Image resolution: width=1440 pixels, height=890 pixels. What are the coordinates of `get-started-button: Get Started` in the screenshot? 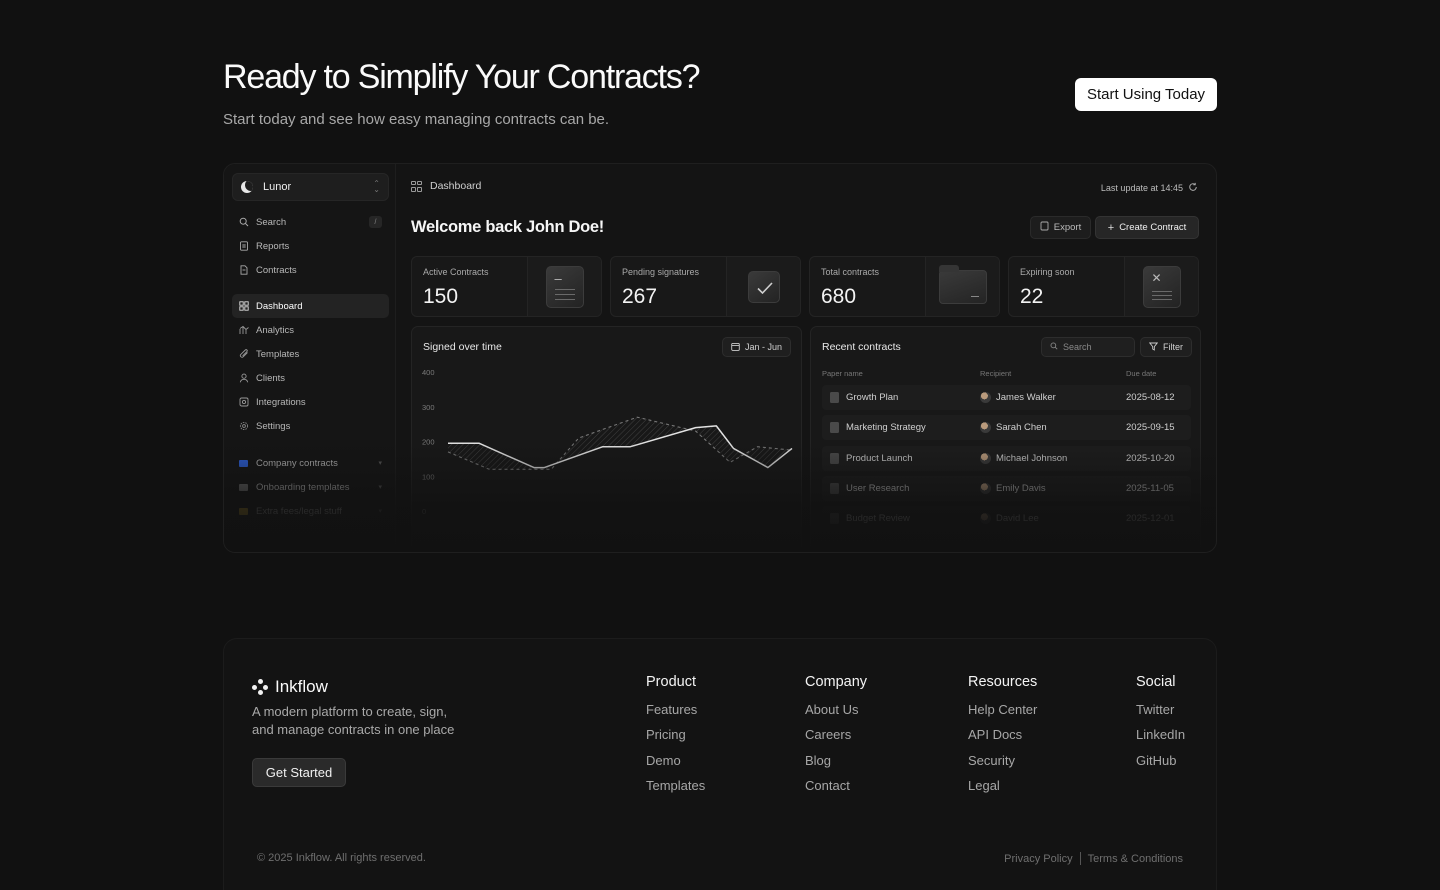 It's located at (299, 772).